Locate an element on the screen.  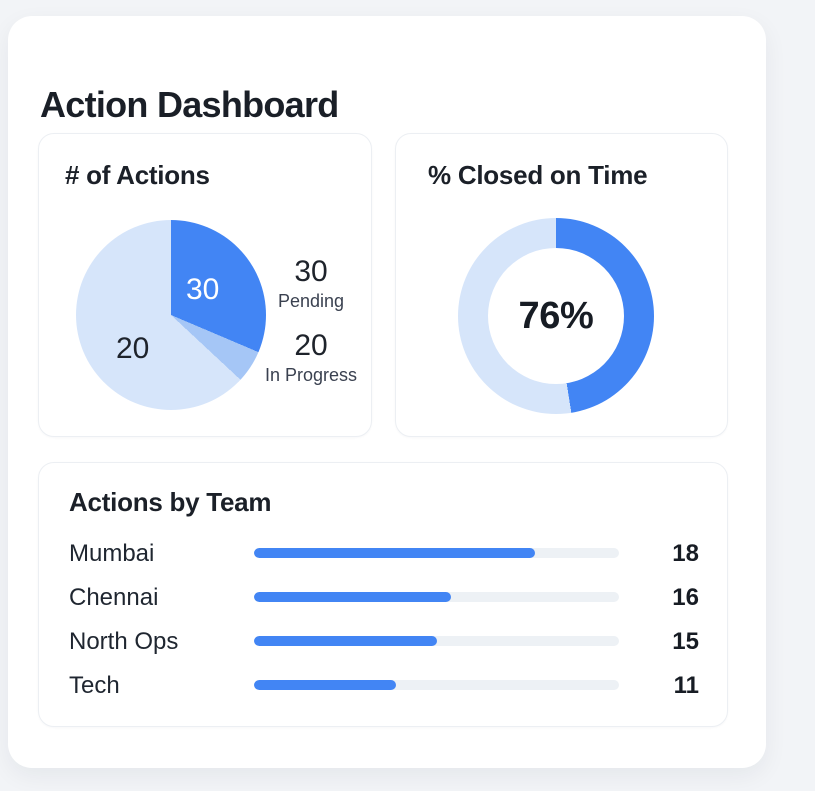
actions-pie-chart: 30 20 is located at coordinates (171, 315).